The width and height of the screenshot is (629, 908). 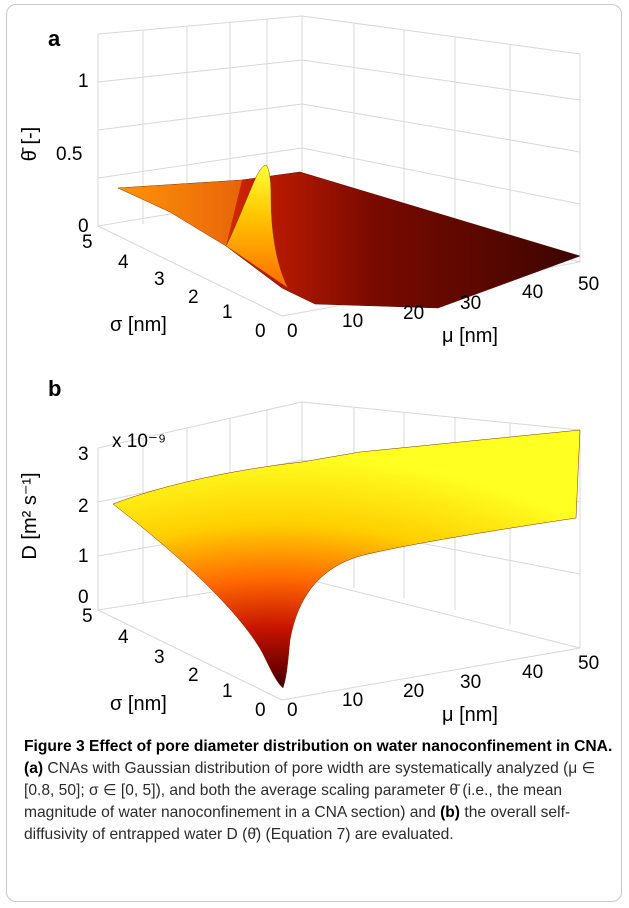 I want to click on panel-a-ytick-5: 5, so click(x=87, y=242).